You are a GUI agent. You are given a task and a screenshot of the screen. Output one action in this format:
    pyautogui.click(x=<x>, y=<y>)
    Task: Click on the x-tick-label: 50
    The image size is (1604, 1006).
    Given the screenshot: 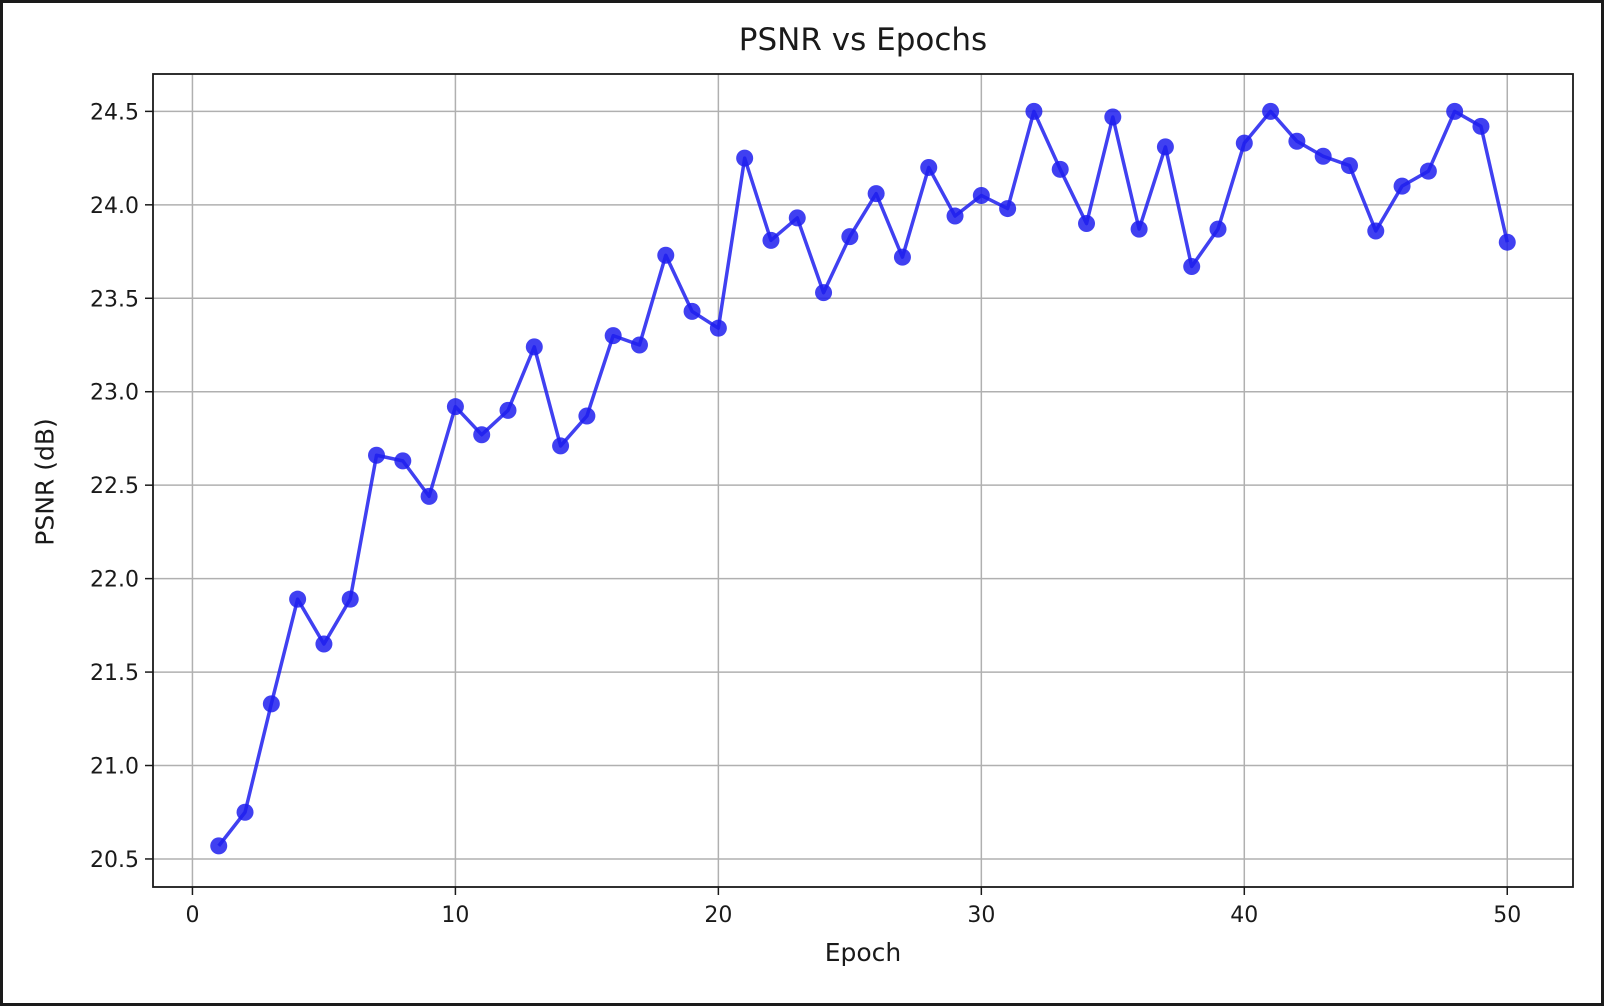 What is the action you would take?
    pyautogui.click(x=1507, y=915)
    